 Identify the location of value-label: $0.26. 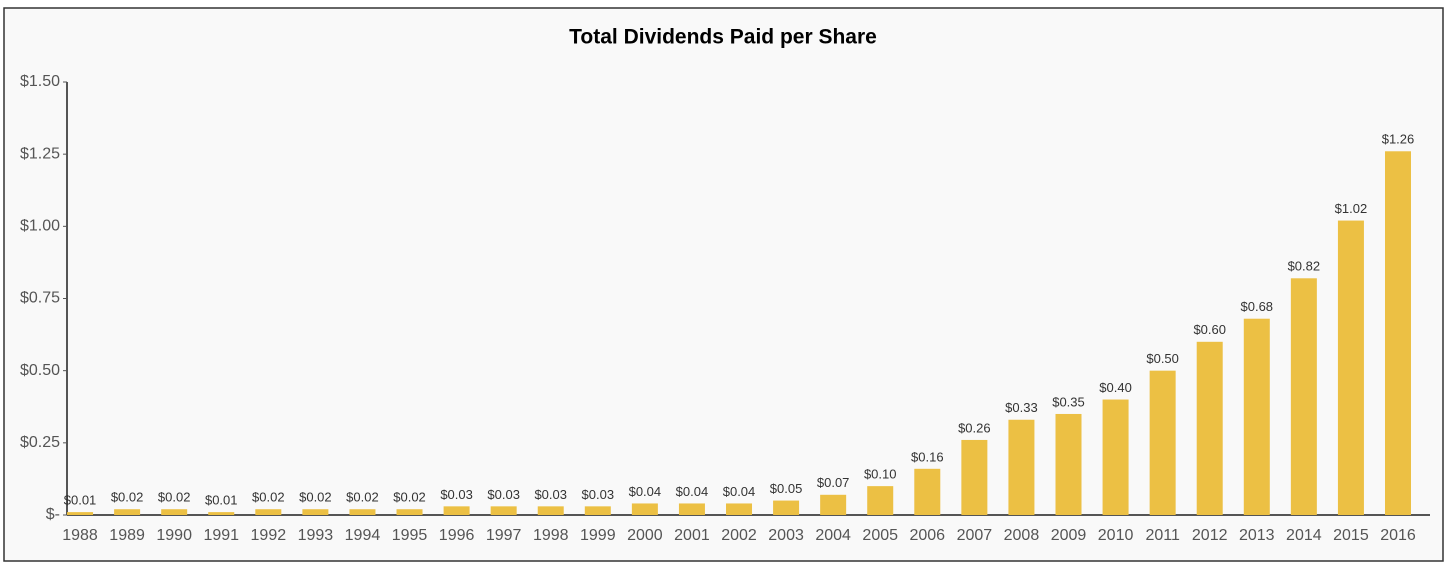
(974, 427).